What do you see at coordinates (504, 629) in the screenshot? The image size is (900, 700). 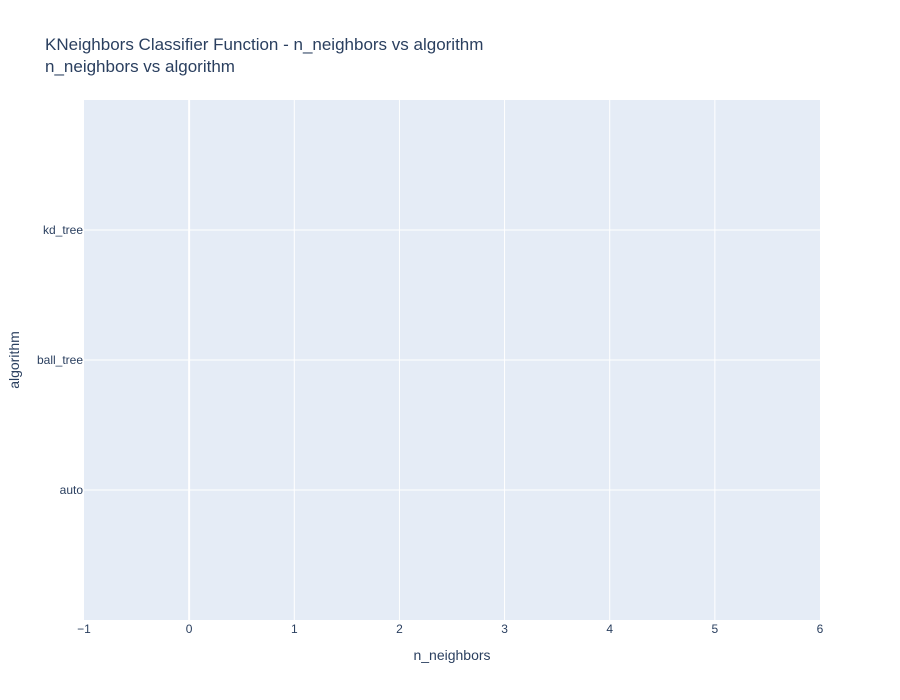 I see `x-tick-label: 3` at bounding box center [504, 629].